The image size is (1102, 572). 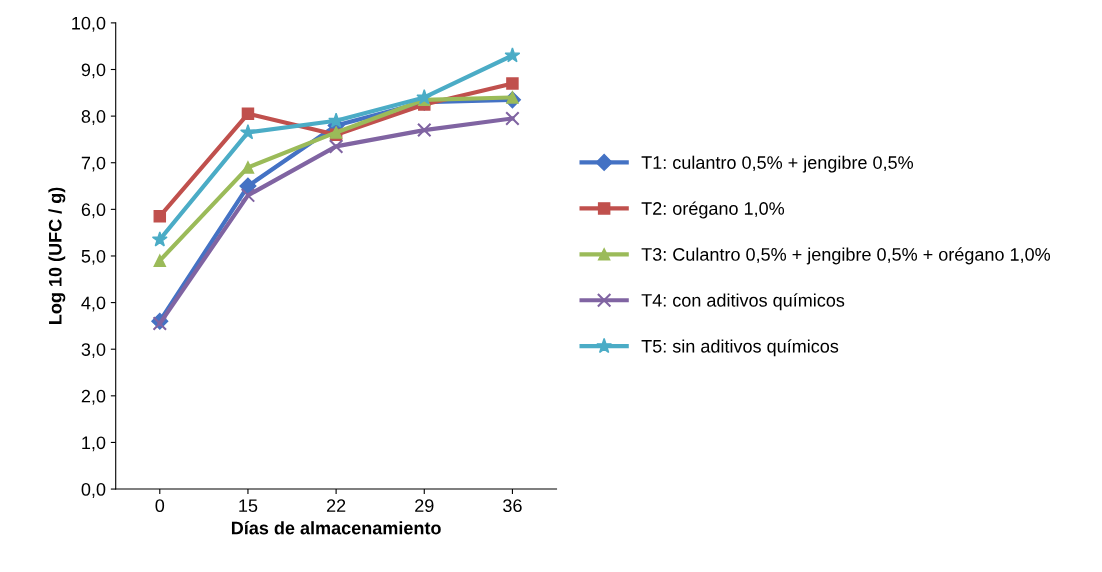 I want to click on x-tick-label: 29, so click(x=424, y=506).